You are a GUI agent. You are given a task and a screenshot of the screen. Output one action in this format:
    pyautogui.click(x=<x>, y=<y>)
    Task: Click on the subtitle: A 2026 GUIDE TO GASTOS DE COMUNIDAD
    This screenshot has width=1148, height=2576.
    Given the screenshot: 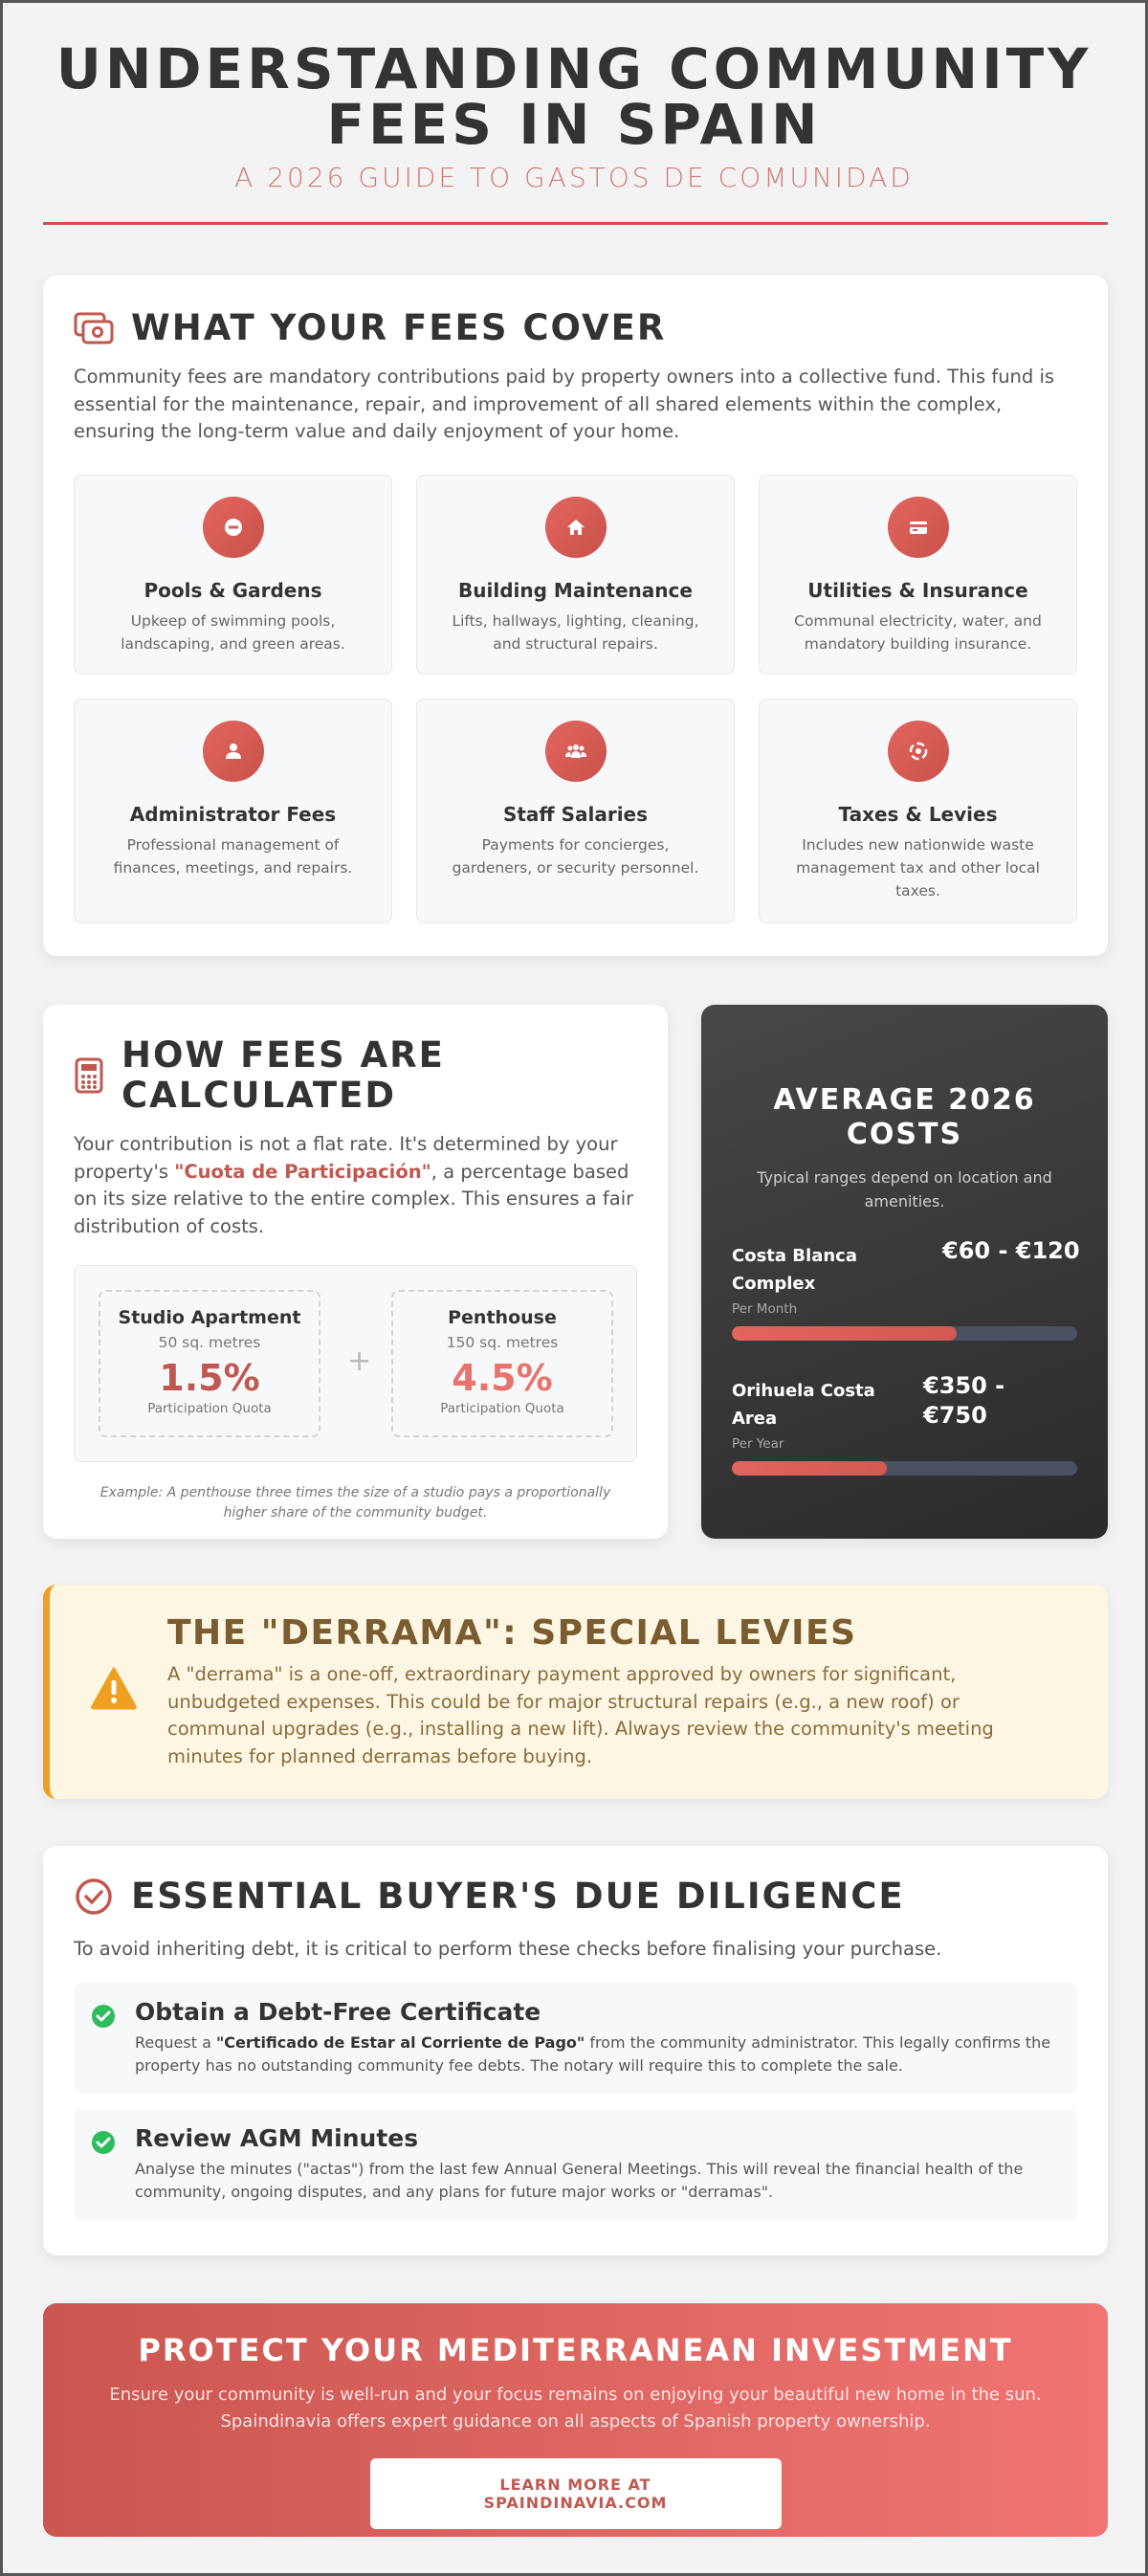 What is the action you would take?
    pyautogui.click(x=574, y=177)
    